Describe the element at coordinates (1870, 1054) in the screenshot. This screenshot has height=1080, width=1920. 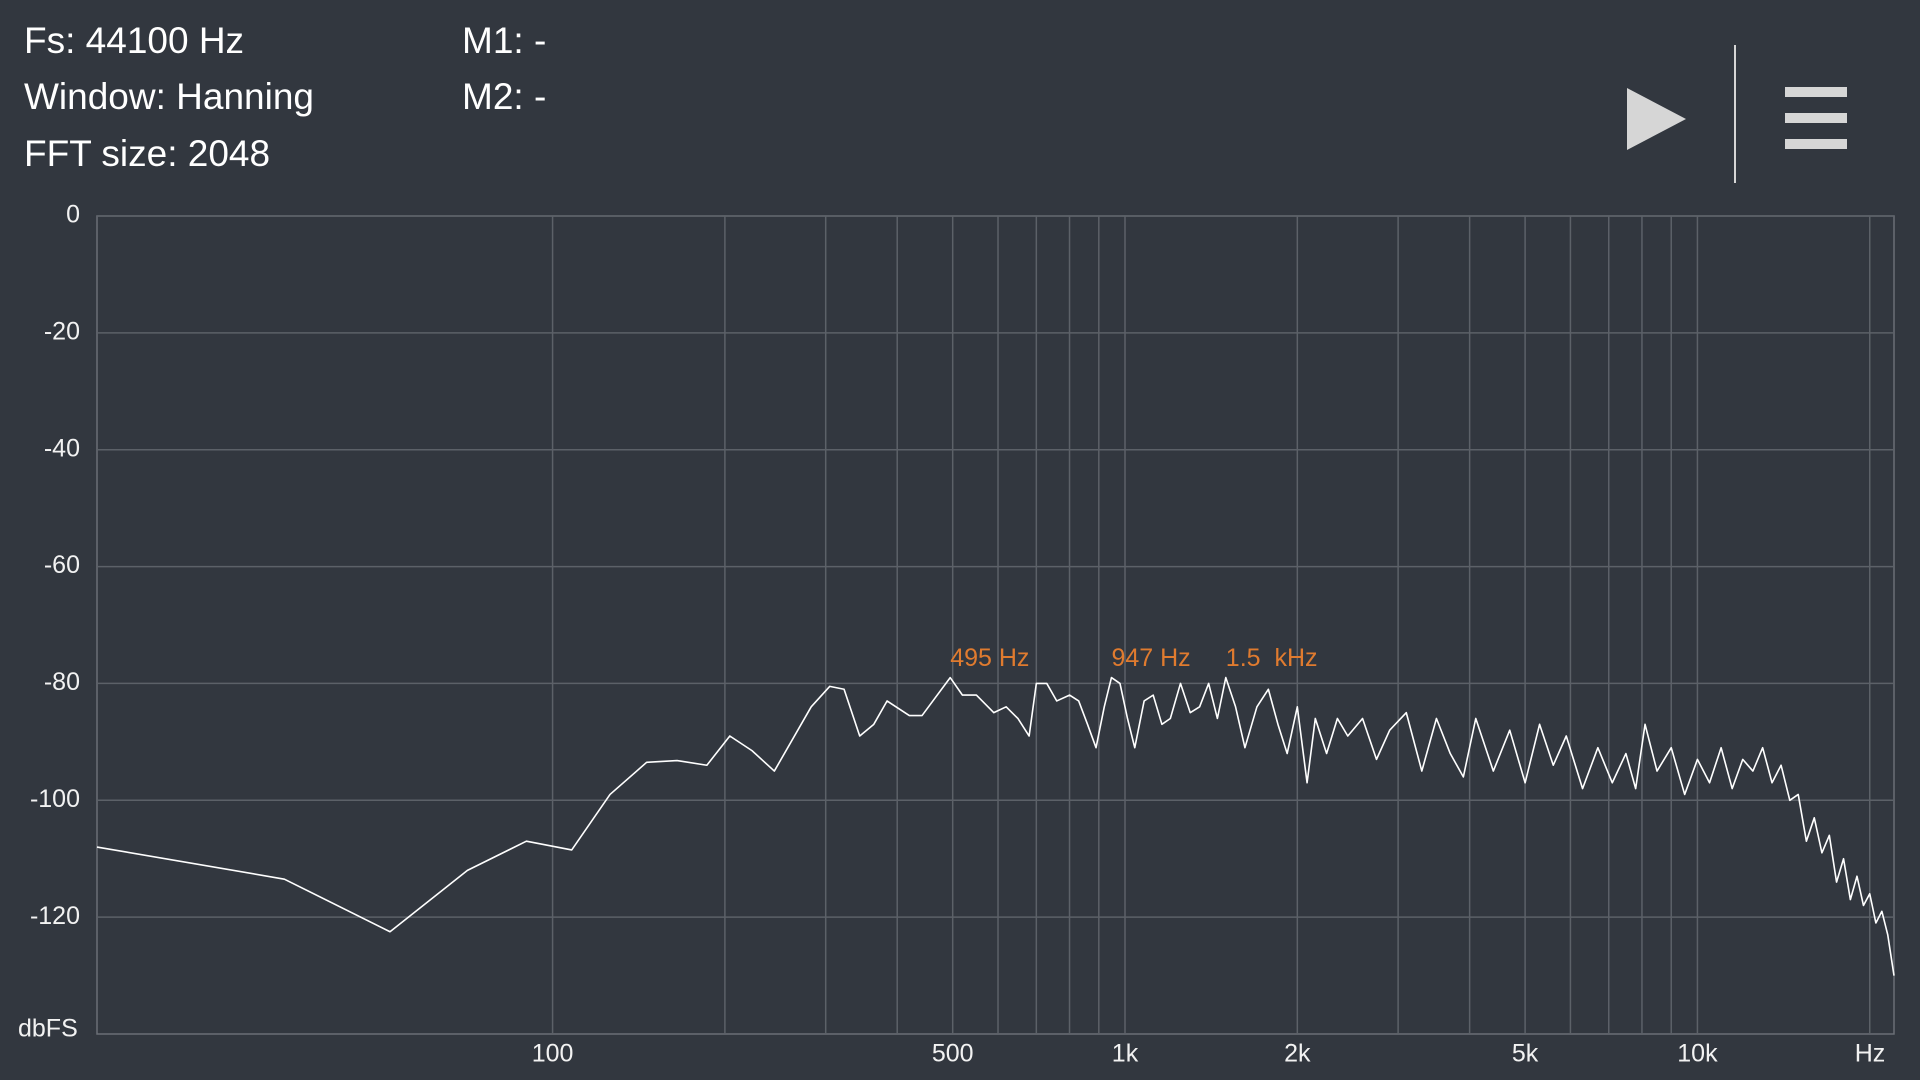
I see `x-axis-label: Hz` at that location.